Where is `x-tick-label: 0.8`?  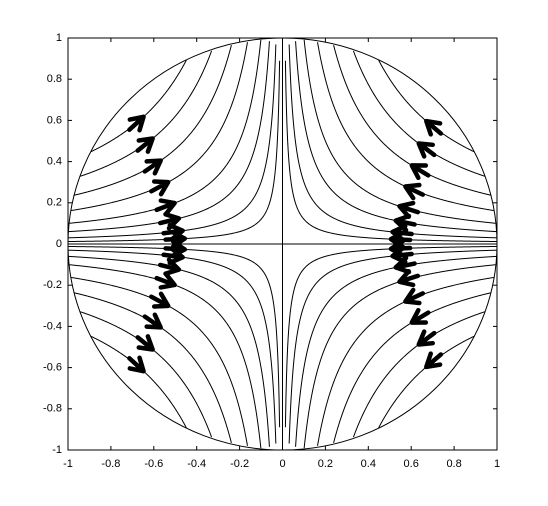
x-tick-label: 0.8 is located at coordinates (453, 464).